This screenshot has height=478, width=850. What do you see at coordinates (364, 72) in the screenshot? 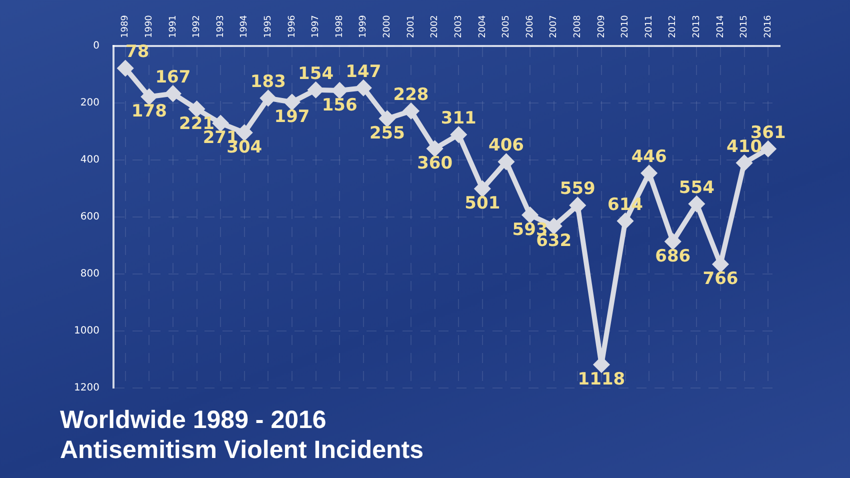
I see `data-label: 147` at bounding box center [364, 72].